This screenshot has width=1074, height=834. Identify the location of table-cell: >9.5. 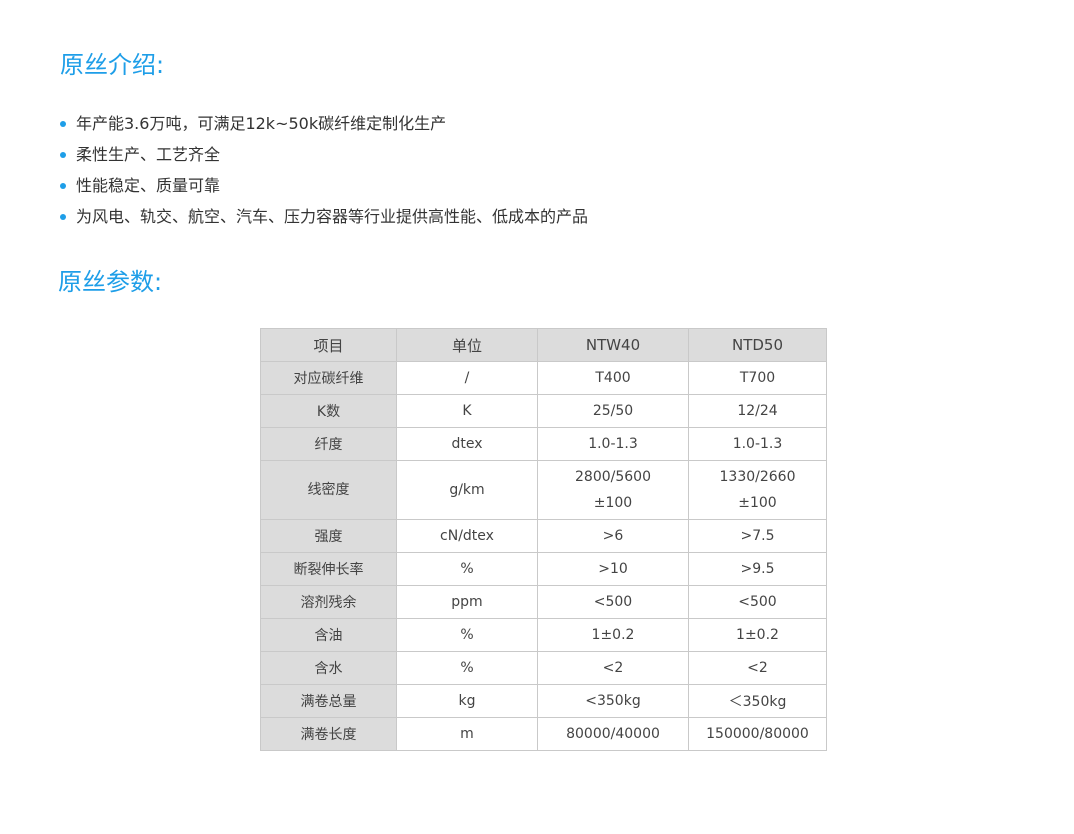
(757, 569).